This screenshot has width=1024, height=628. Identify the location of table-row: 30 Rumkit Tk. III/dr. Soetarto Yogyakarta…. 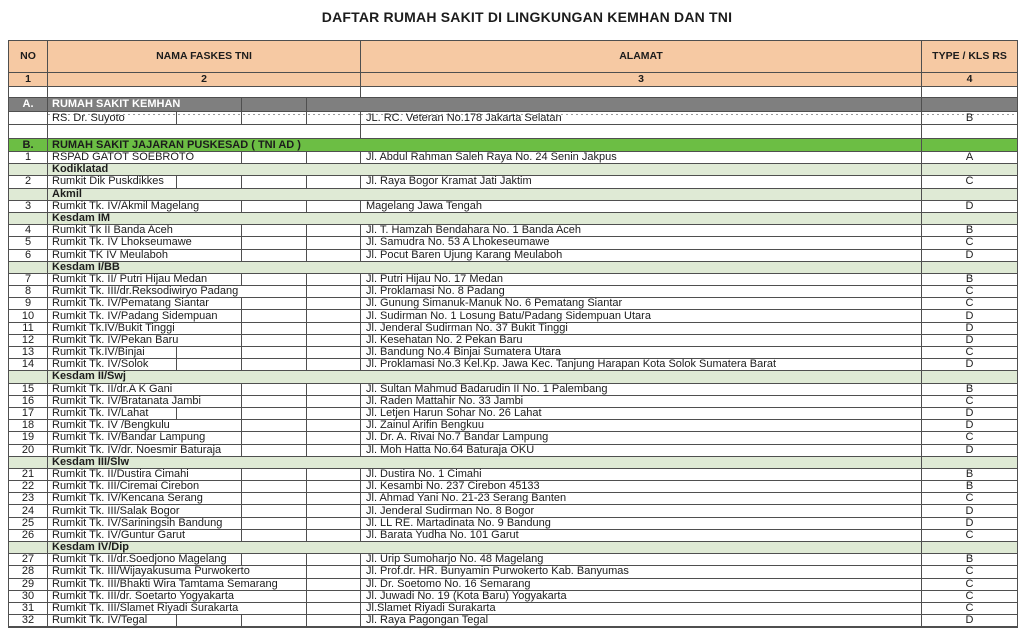
(513, 596).